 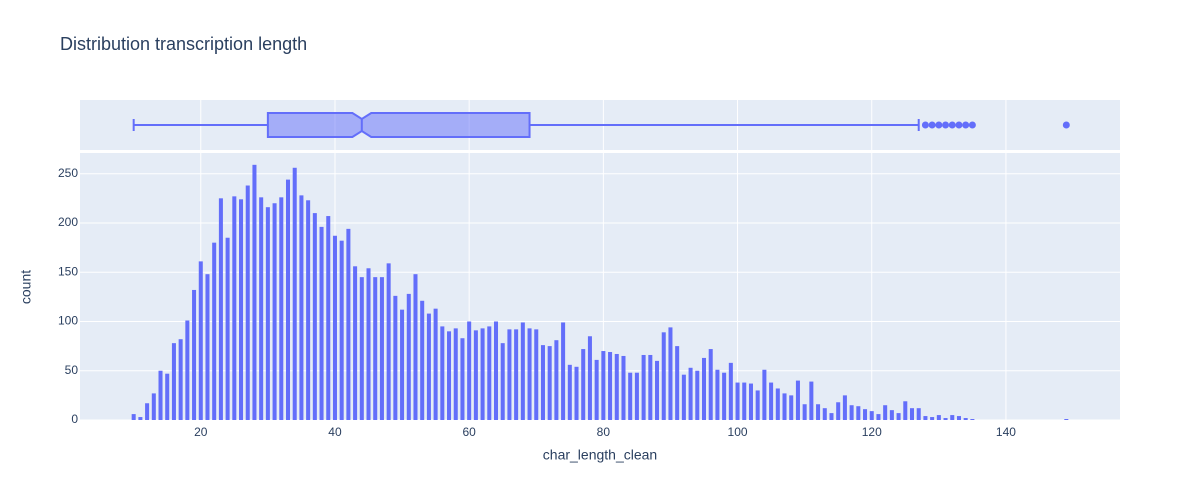 I want to click on y-tick-label: 100, so click(x=68, y=321).